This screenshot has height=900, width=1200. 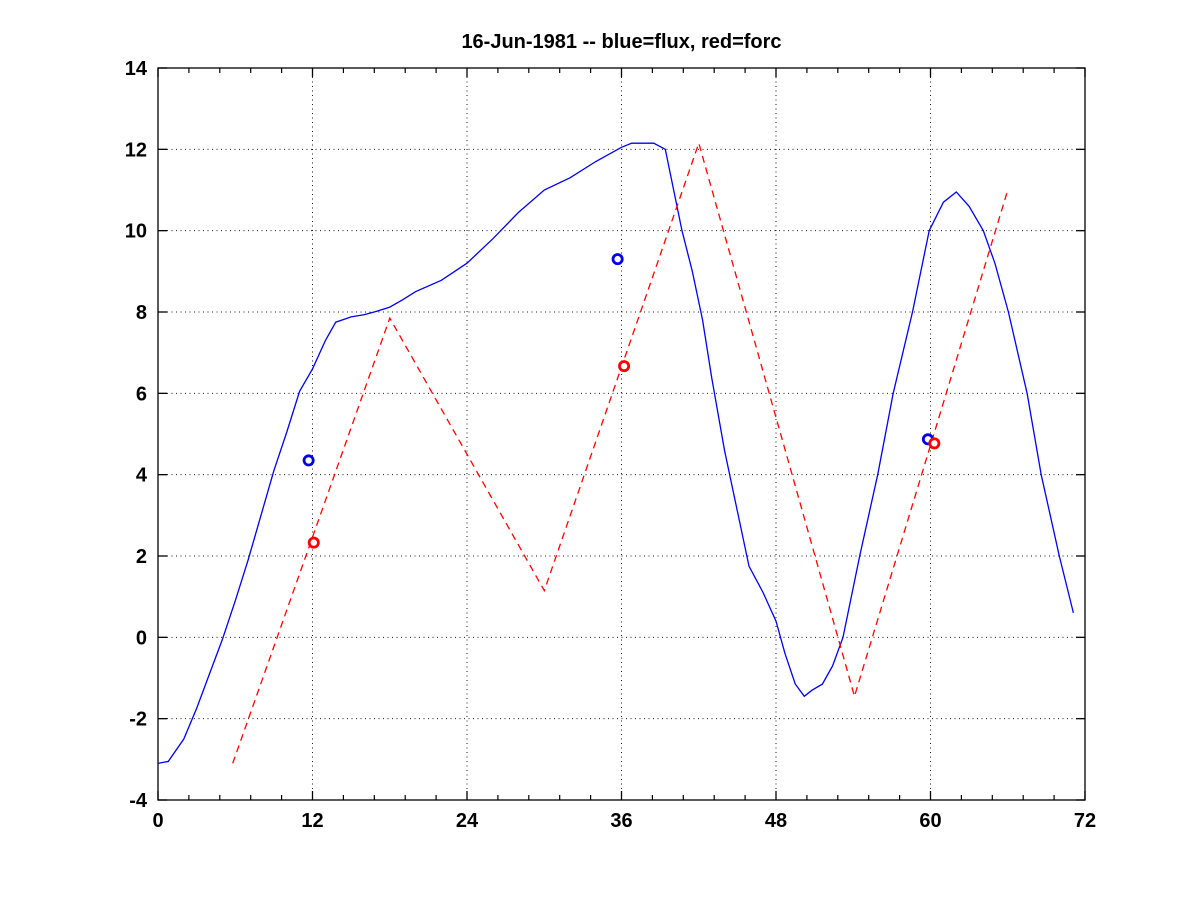 I want to click on x-tick-label-48: 48, so click(x=776, y=821).